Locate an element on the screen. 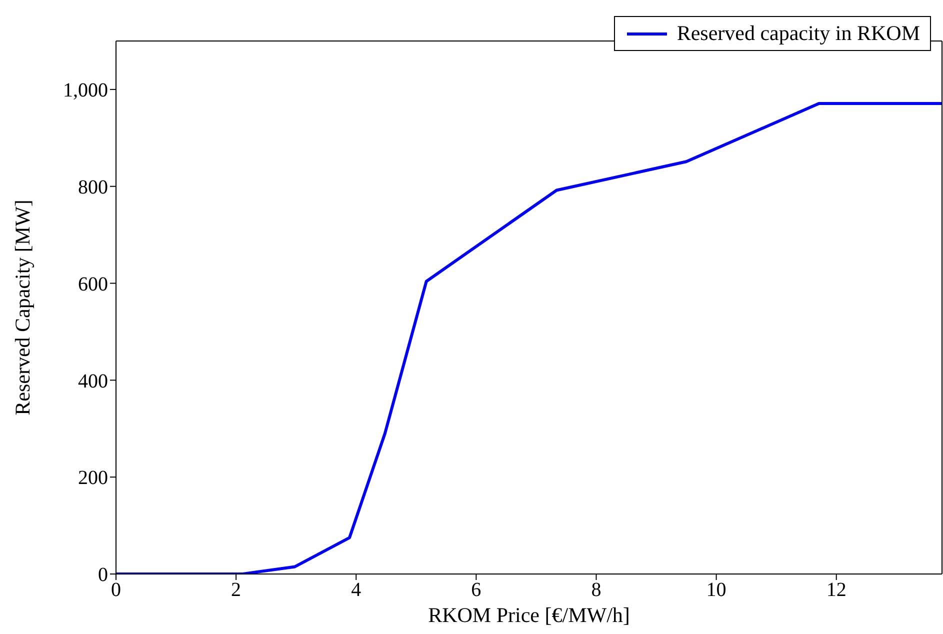  y-tick-label: 1,000 is located at coordinates (85, 91).